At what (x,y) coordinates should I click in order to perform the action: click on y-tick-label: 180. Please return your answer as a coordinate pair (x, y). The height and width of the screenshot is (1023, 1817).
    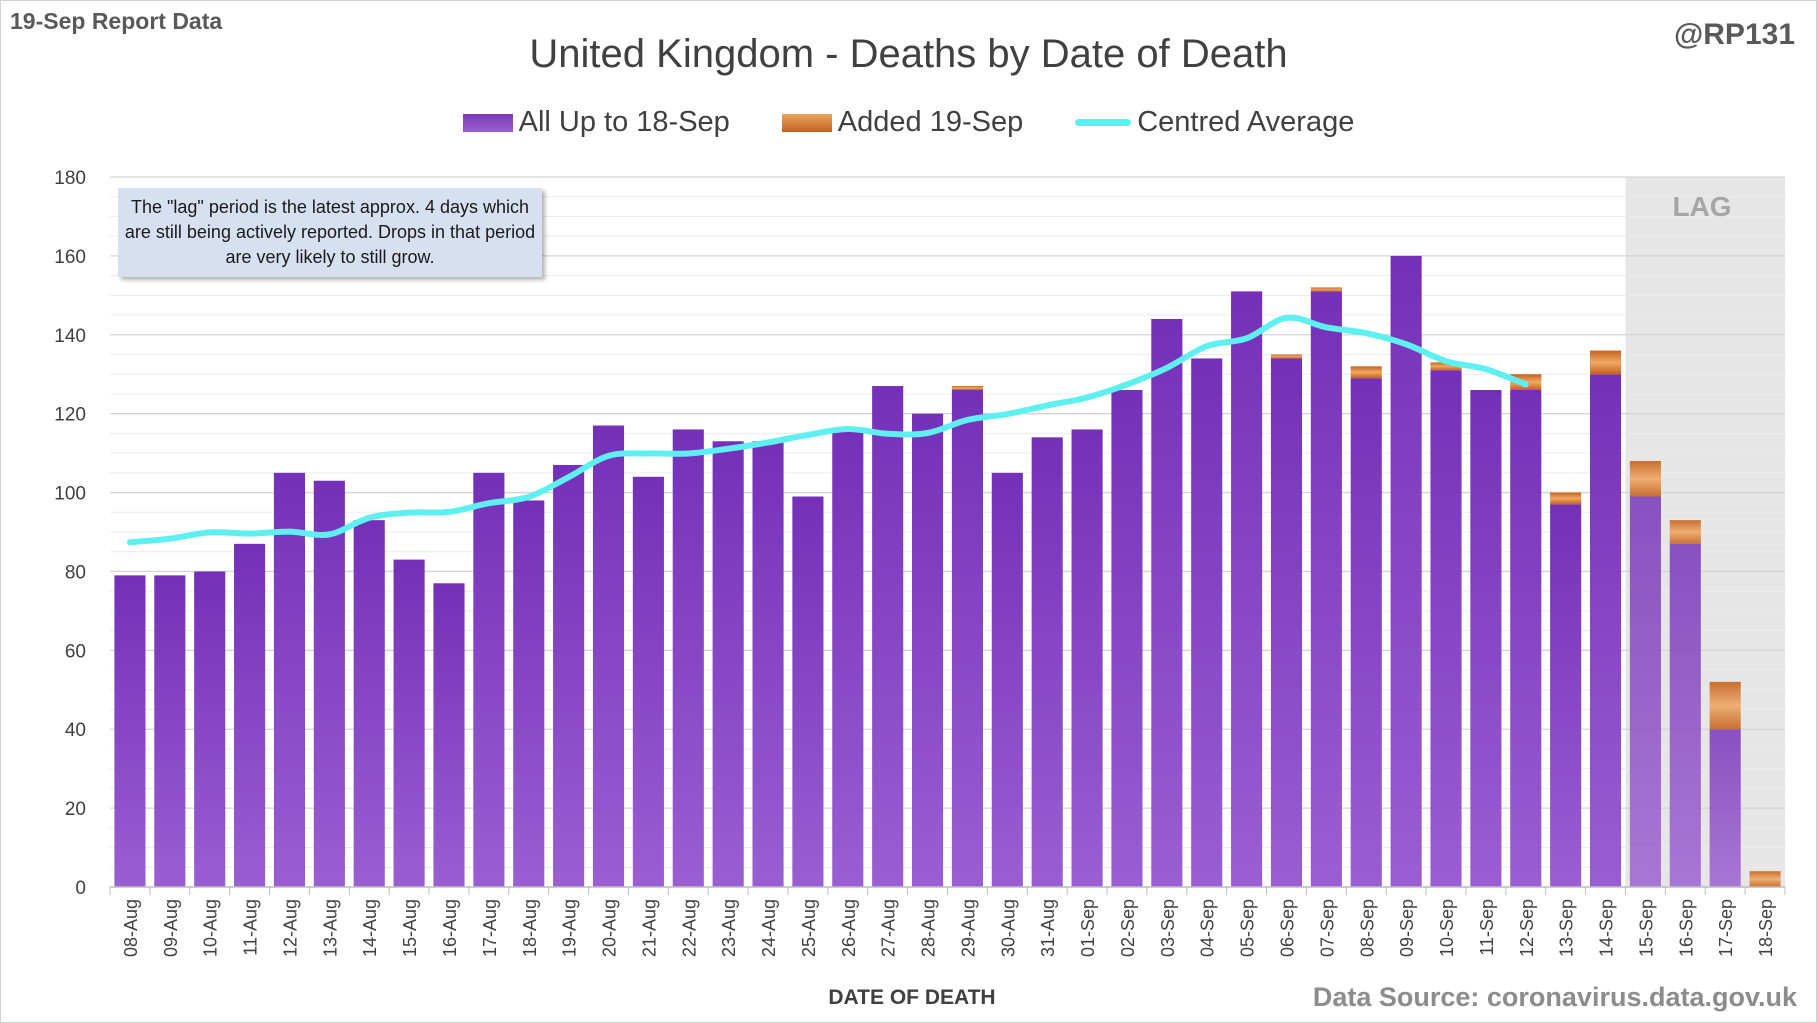
    Looking at the image, I should click on (70, 178).